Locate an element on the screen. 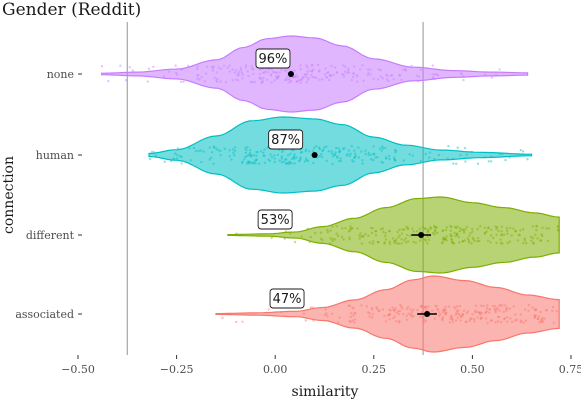  x-tick-label: −0.50 is located at coordinates (78, 369).